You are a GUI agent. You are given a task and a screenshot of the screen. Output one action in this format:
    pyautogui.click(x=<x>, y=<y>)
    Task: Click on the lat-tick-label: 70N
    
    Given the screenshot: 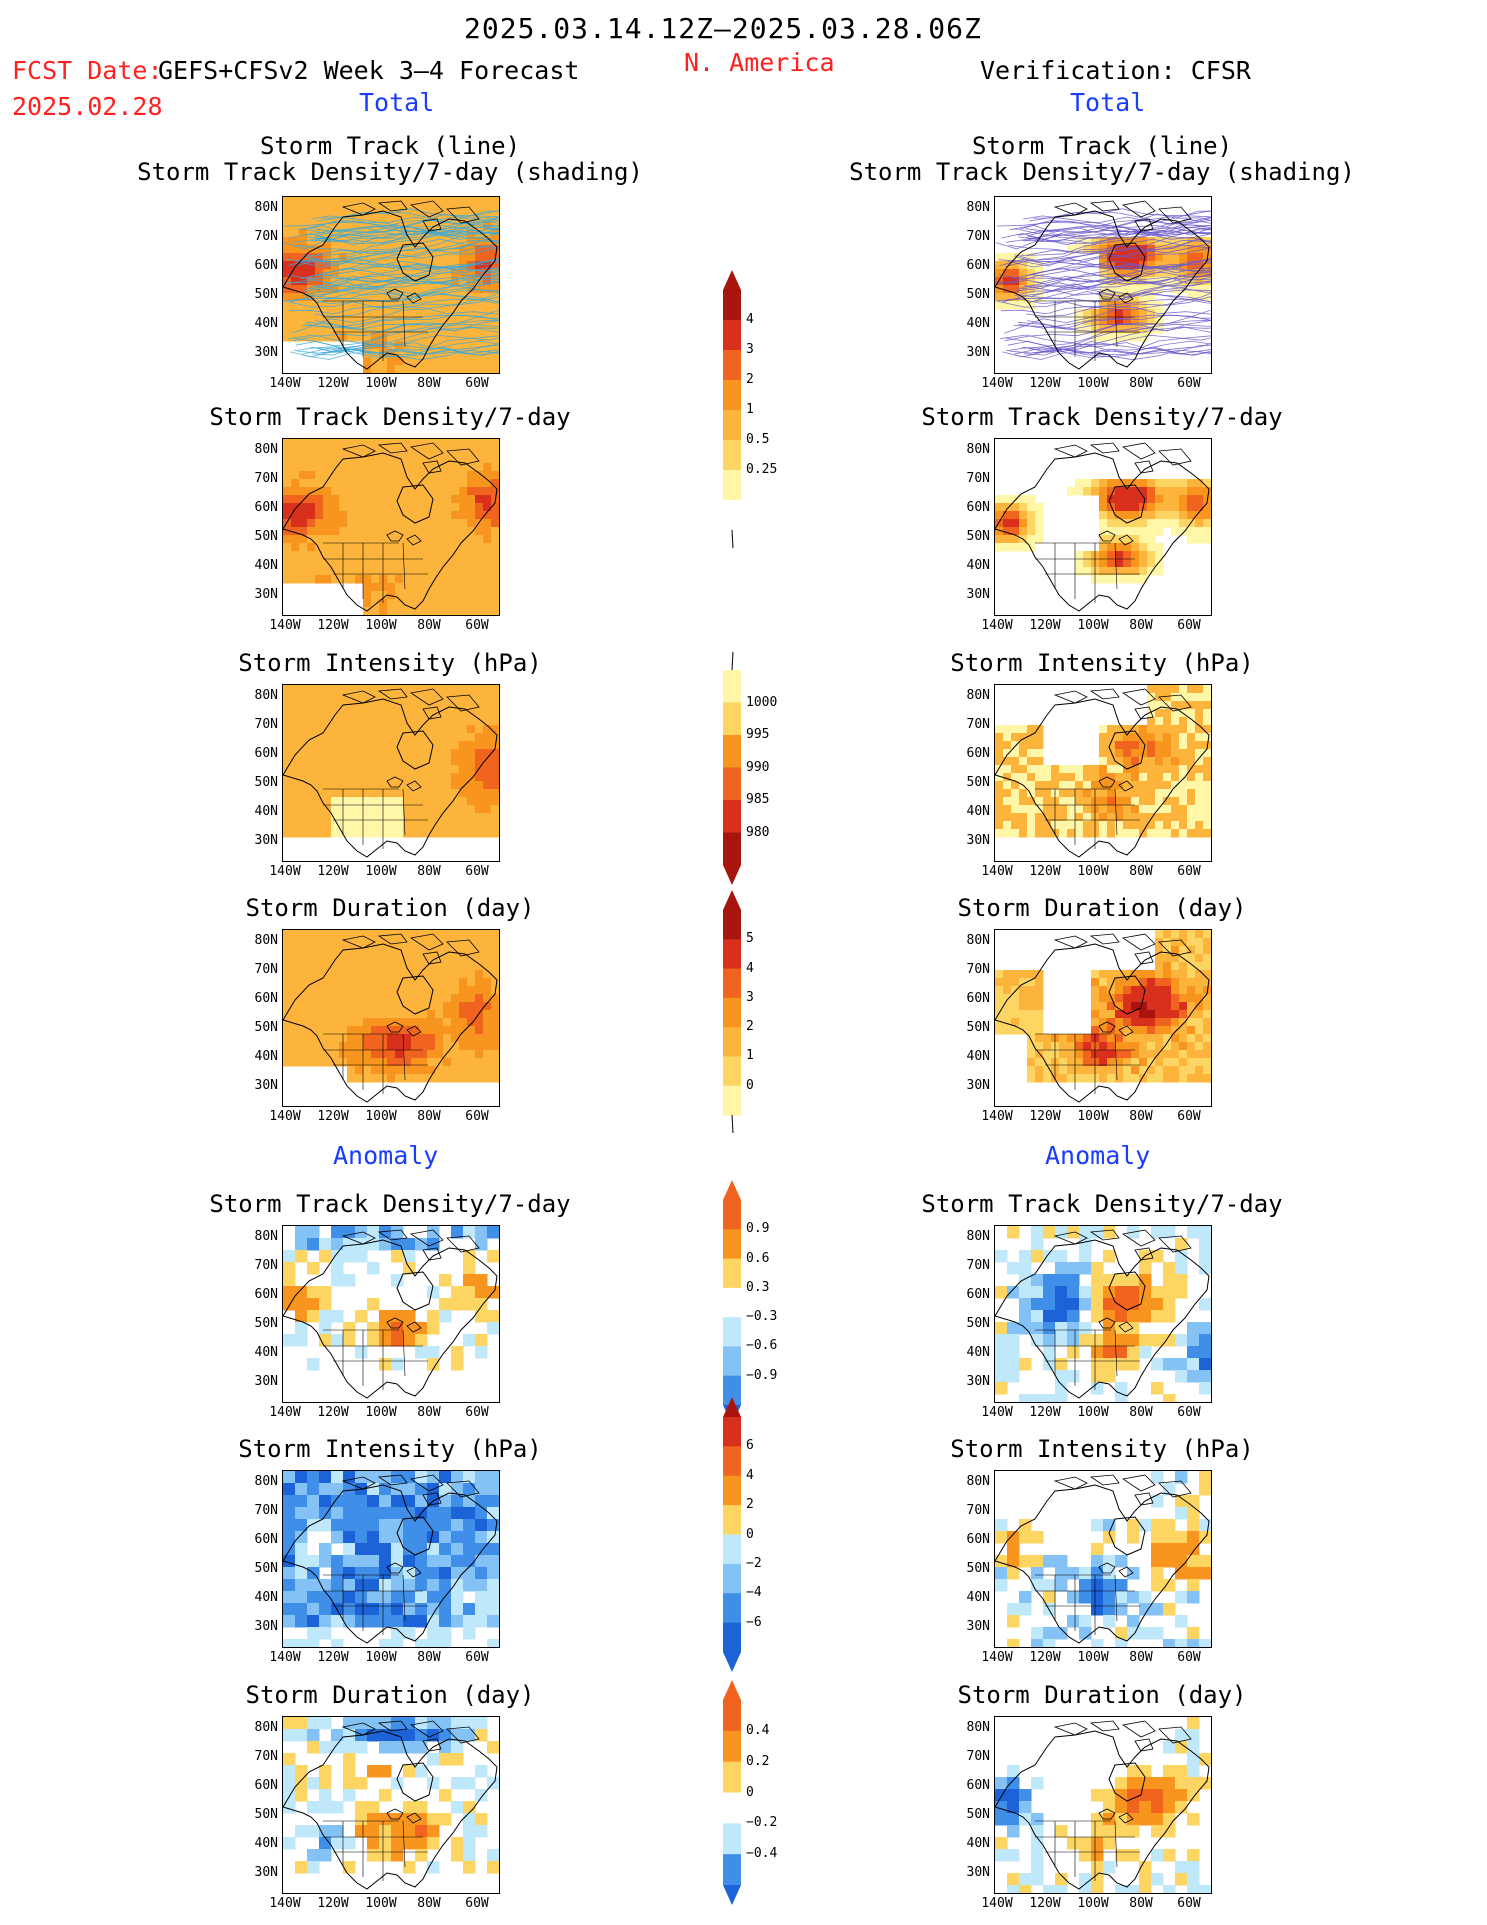 What is the action you would take?
    pyautogui.click(x=266, y=1756)
    